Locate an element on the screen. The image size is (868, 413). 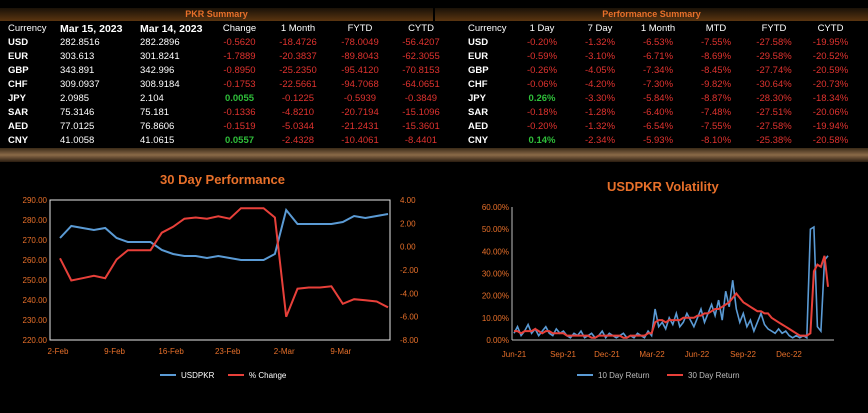
performance-summary-title: Performance Summary is located at coordinates (651, 14).